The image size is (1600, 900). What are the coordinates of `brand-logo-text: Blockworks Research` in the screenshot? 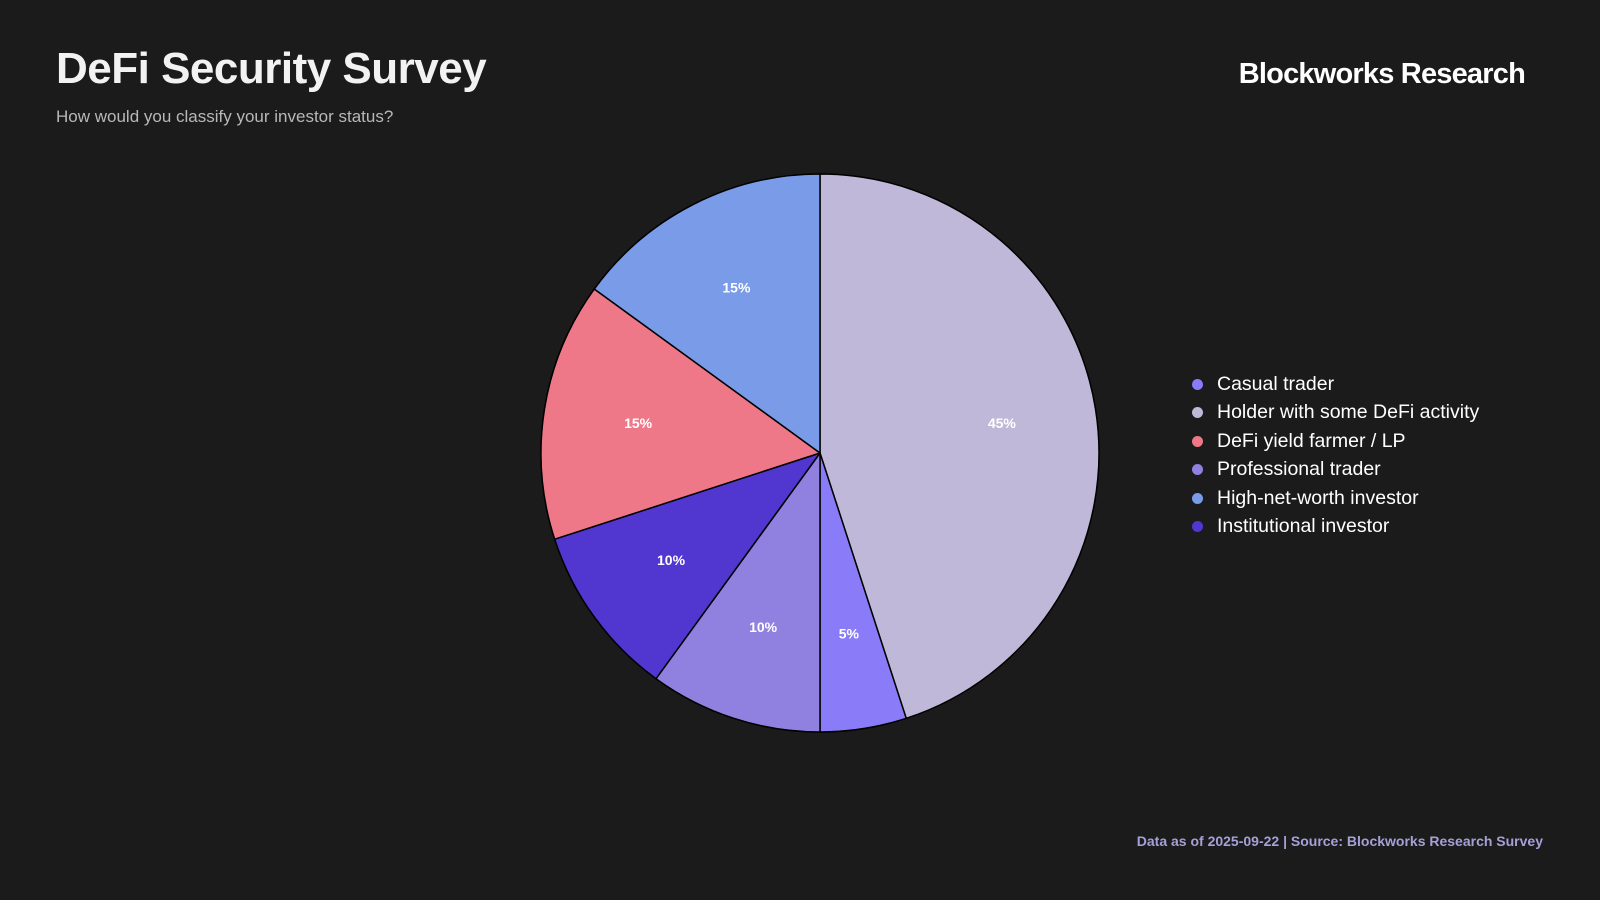 It's located at (1382, 74).